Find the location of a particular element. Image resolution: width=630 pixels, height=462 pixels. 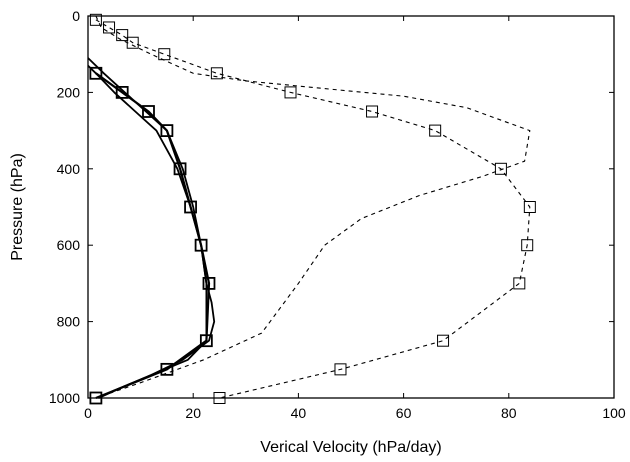

x-tick-label: 80 is located at coordinates (509, 413).